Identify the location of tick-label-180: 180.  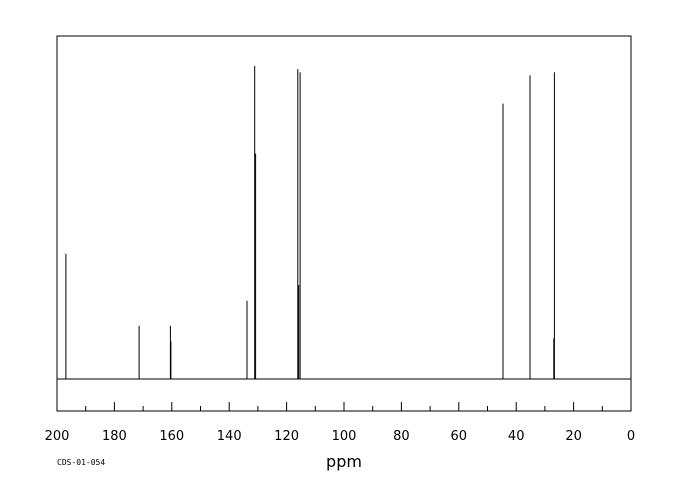
(114, 436).